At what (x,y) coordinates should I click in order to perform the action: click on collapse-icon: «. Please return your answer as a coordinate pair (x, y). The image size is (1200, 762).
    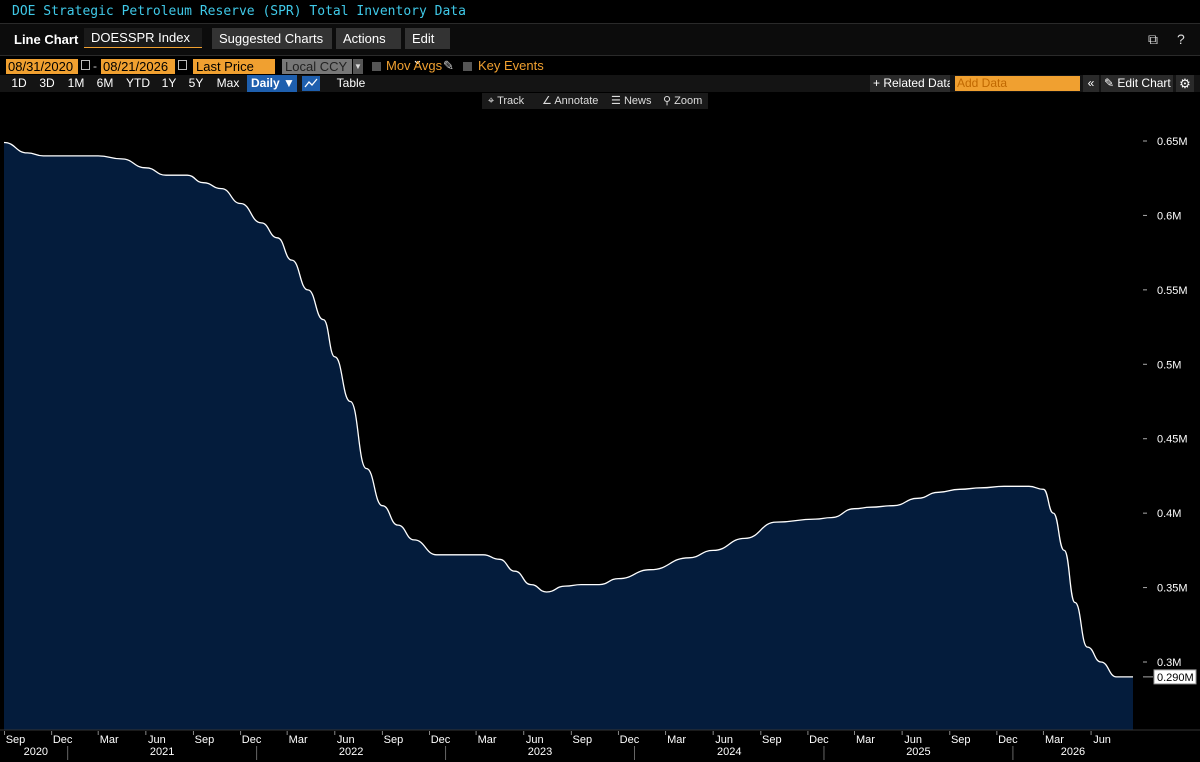
    Looking at the image, I should click on (1091, 83).